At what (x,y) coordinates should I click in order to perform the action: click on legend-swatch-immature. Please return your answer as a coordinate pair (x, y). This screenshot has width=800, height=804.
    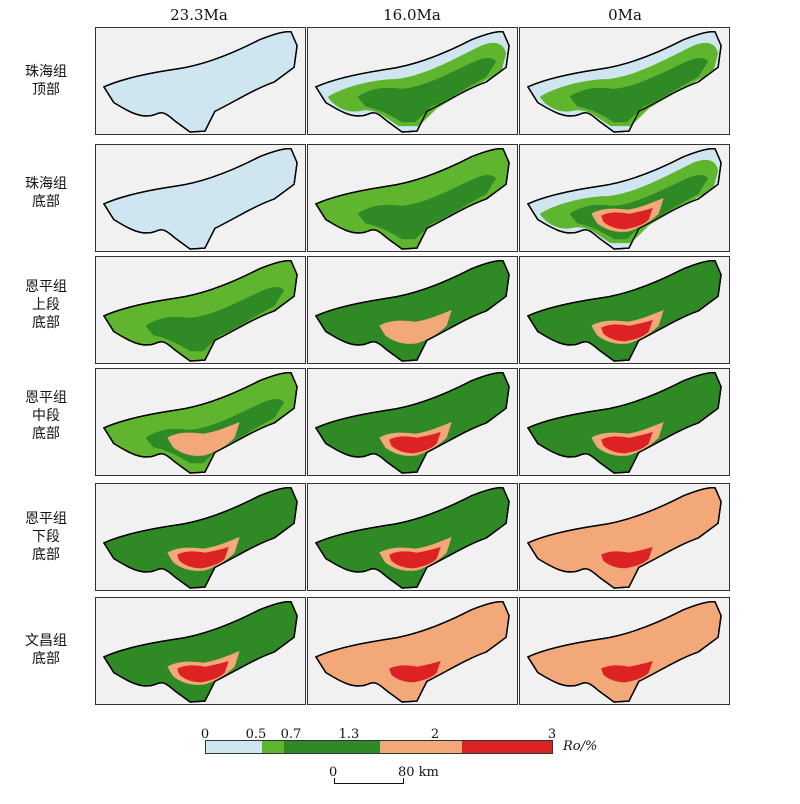
    Looking at the image, I should click on (234, 747).